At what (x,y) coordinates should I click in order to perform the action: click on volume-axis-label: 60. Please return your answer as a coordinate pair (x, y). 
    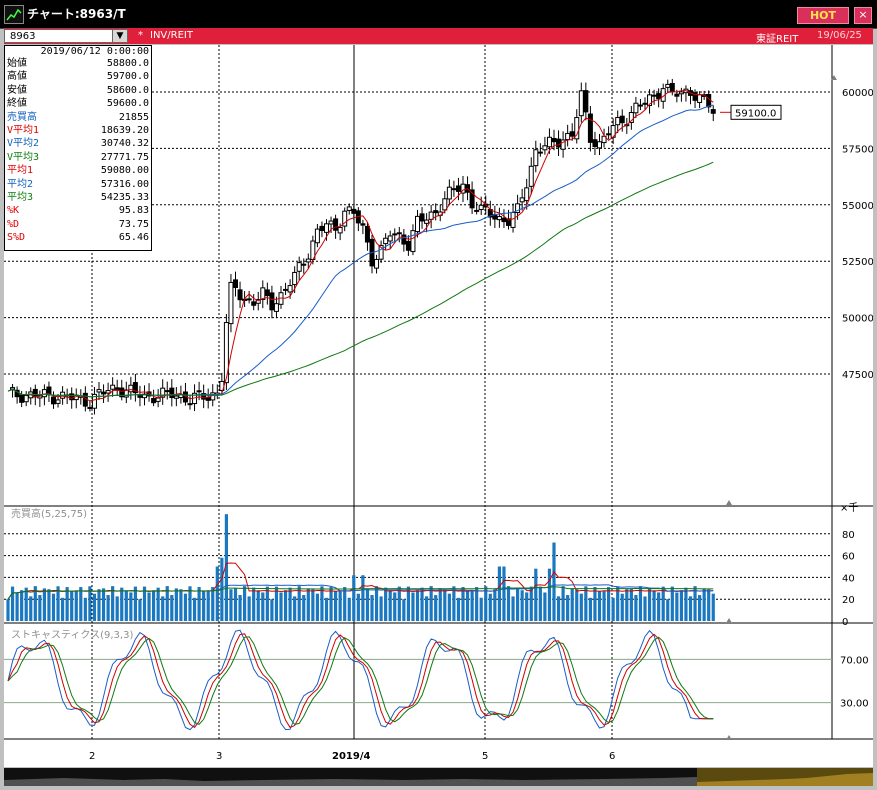
    Looking at the image, I should click on (848, 557).